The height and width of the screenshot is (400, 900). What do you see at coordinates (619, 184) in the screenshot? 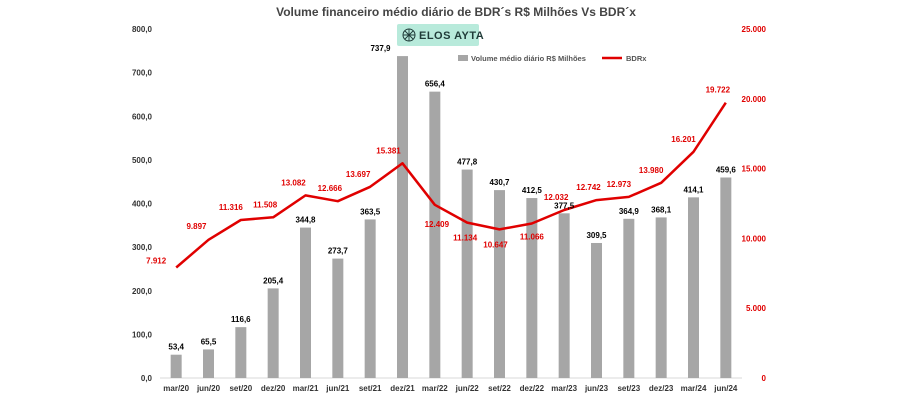
I see `line-value-label: 12.973` at bounding box center [619, 184].